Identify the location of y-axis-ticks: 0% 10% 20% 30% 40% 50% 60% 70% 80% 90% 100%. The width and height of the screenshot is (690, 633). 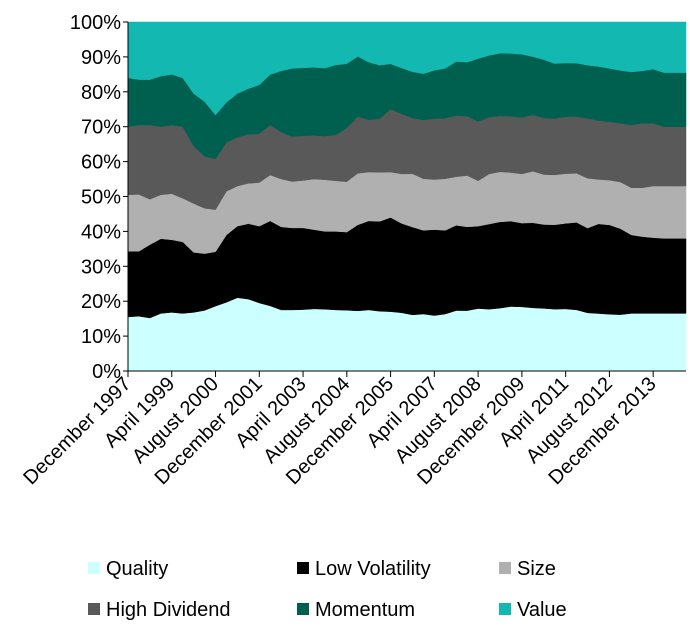
(99, 197).